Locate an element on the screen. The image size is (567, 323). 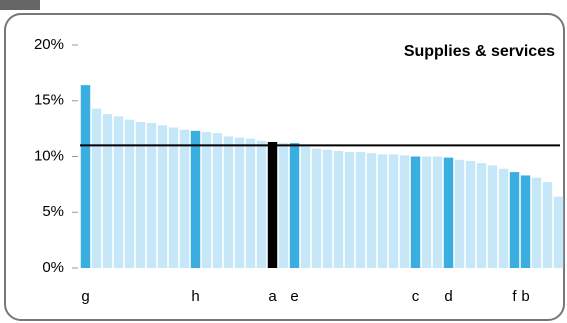
x-tick-label: a is located at coordinates (272, 296).